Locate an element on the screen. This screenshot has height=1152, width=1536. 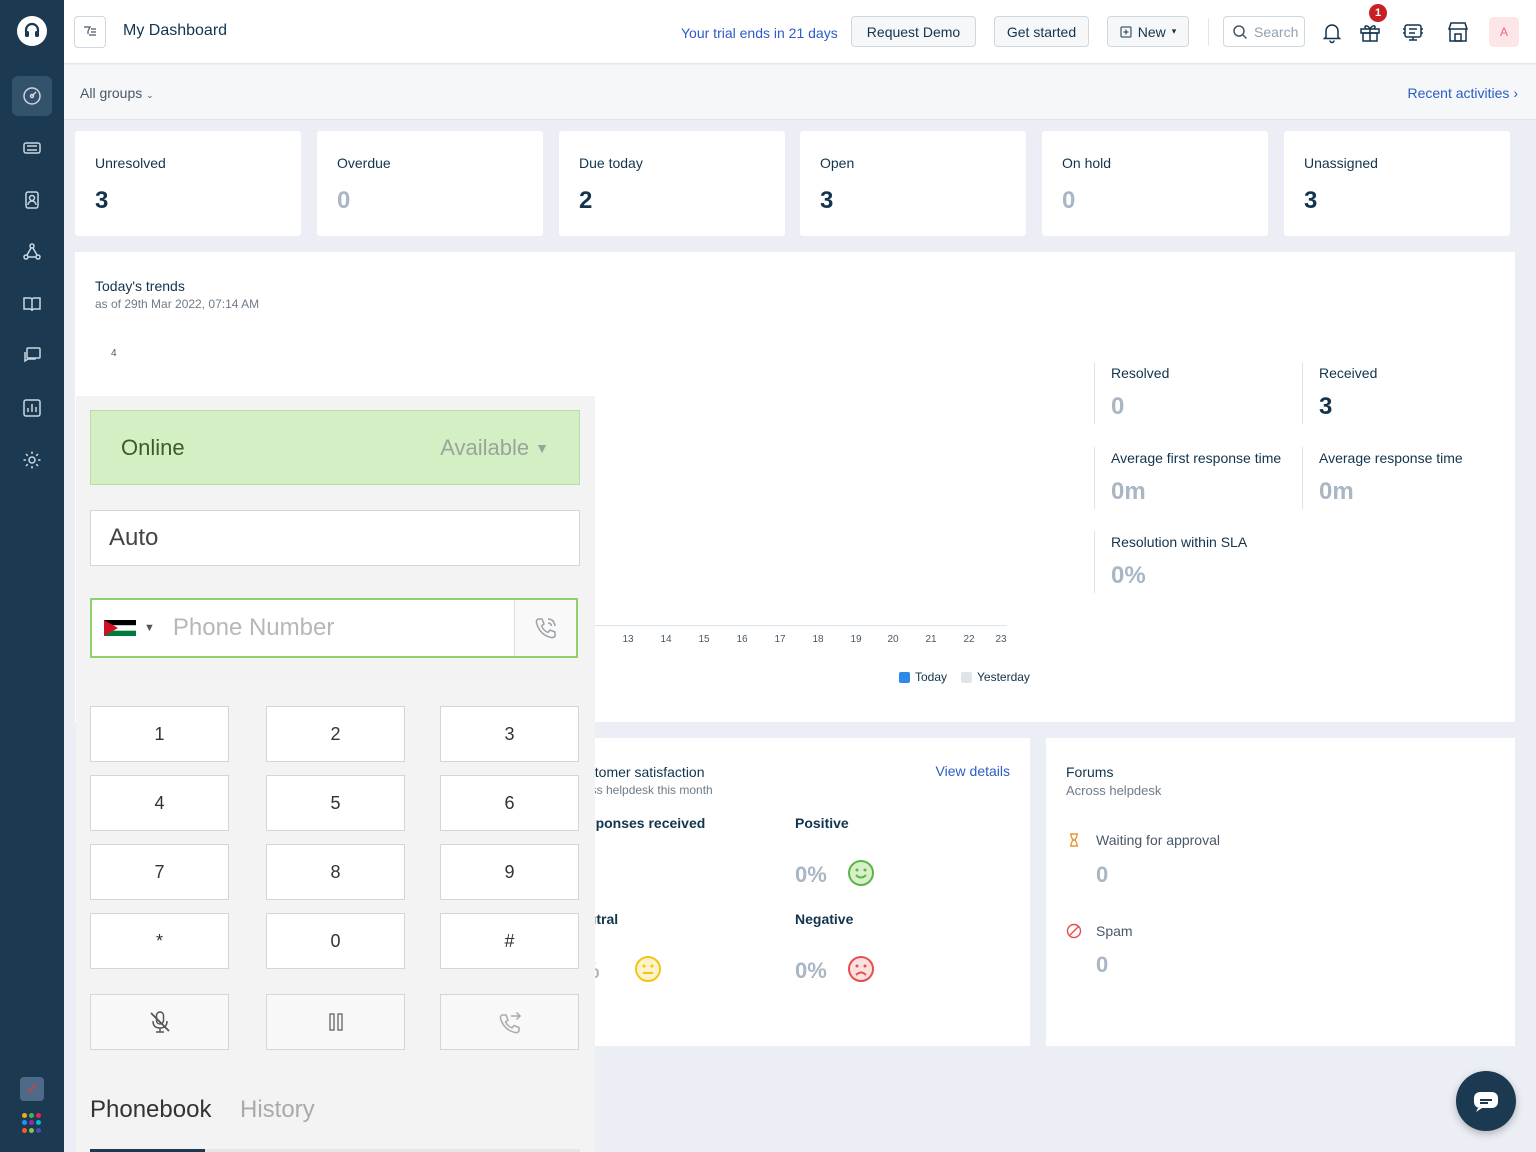
waiting-approval-label: Waiting for approval is located at coordinates (1158, 840).